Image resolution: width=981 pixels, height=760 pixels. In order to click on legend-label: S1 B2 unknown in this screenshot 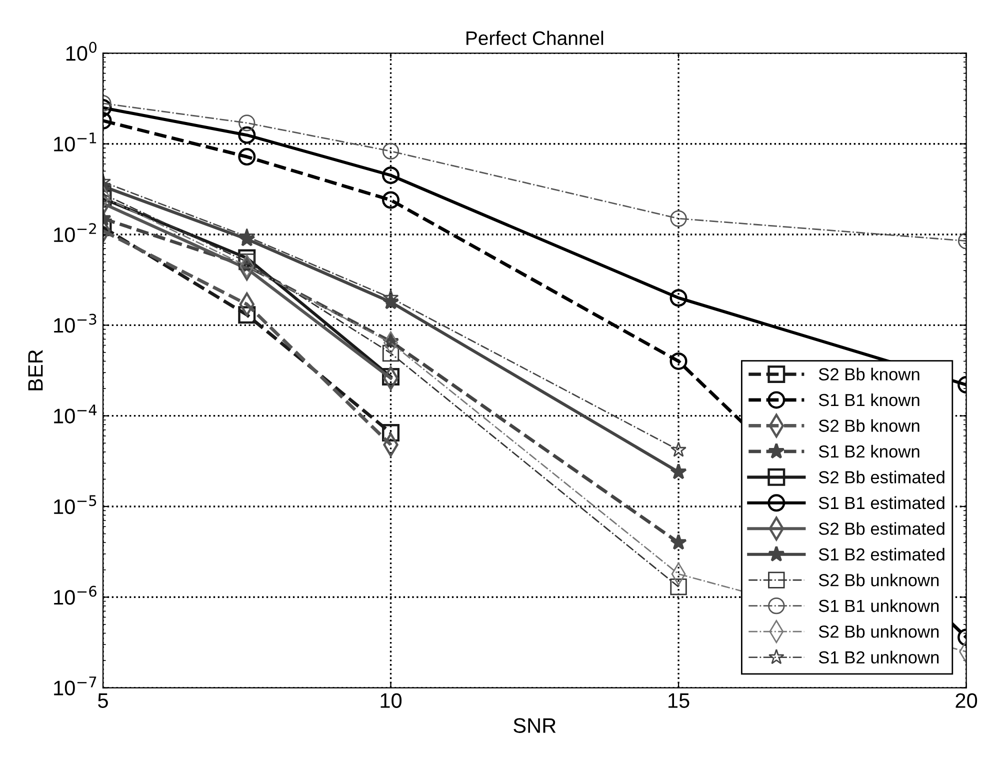, I will do `click(878, 657)`.